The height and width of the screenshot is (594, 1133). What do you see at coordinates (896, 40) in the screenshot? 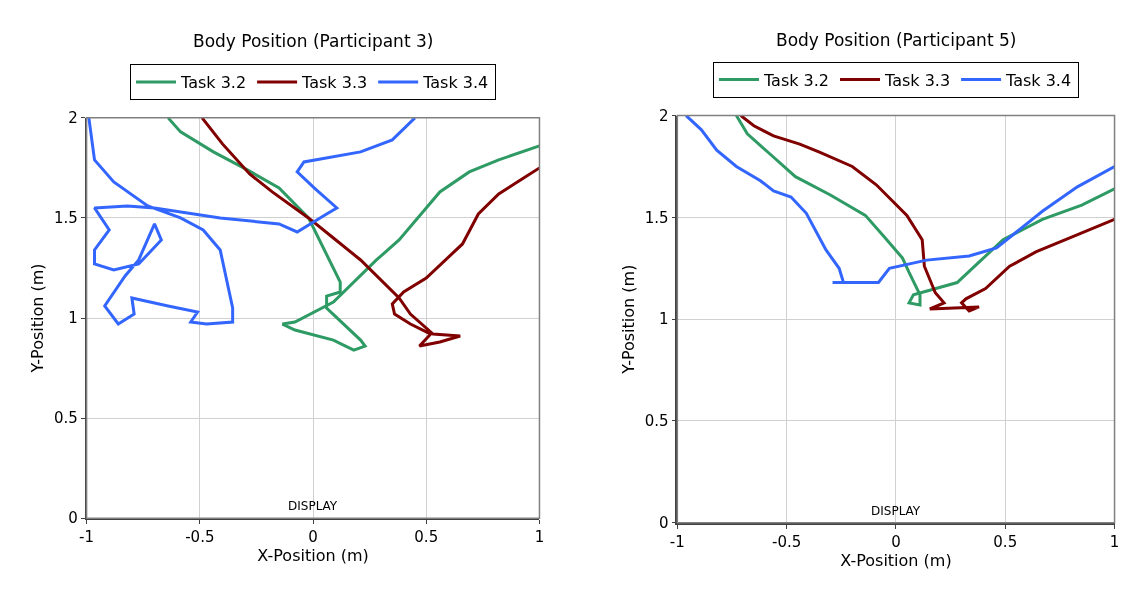
I see `chart-title: Body Position (Participant 5)` at bounding box center [896, 40].